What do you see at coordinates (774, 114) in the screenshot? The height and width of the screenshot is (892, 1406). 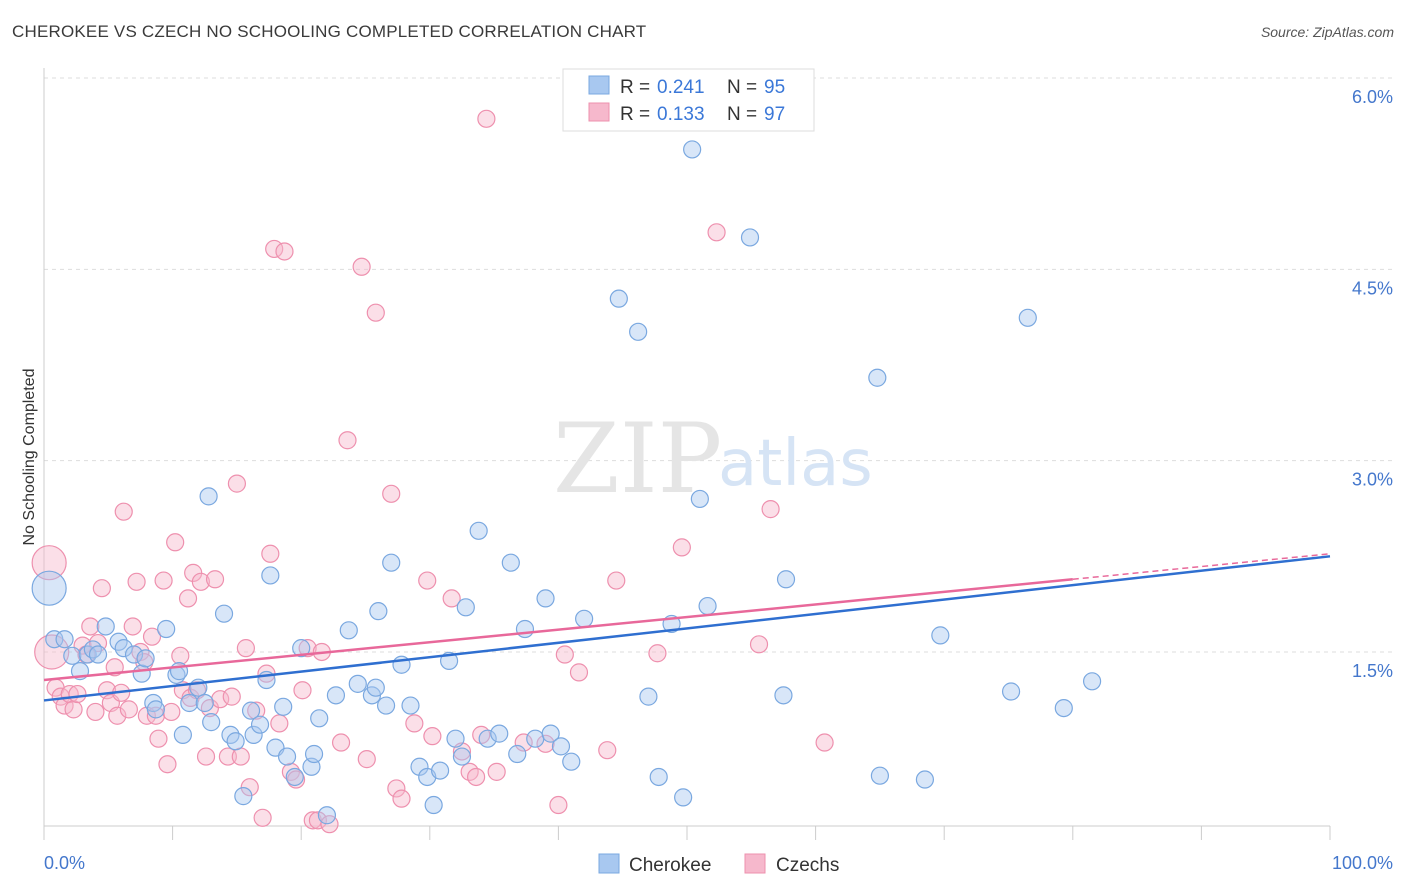 I see `n-value: 97` at bounding box center [774, 114].